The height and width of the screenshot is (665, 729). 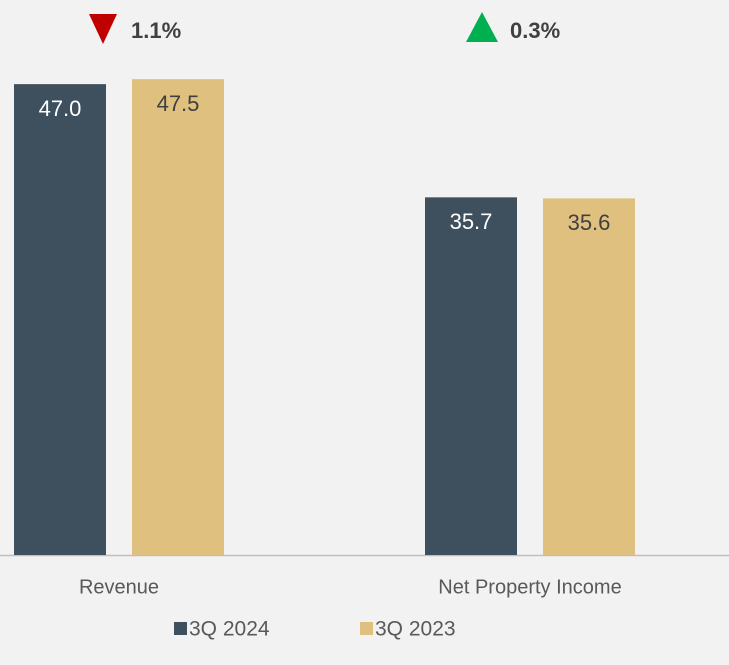 I want to click on change-label: 1.1%, so click(x=156, y=30).